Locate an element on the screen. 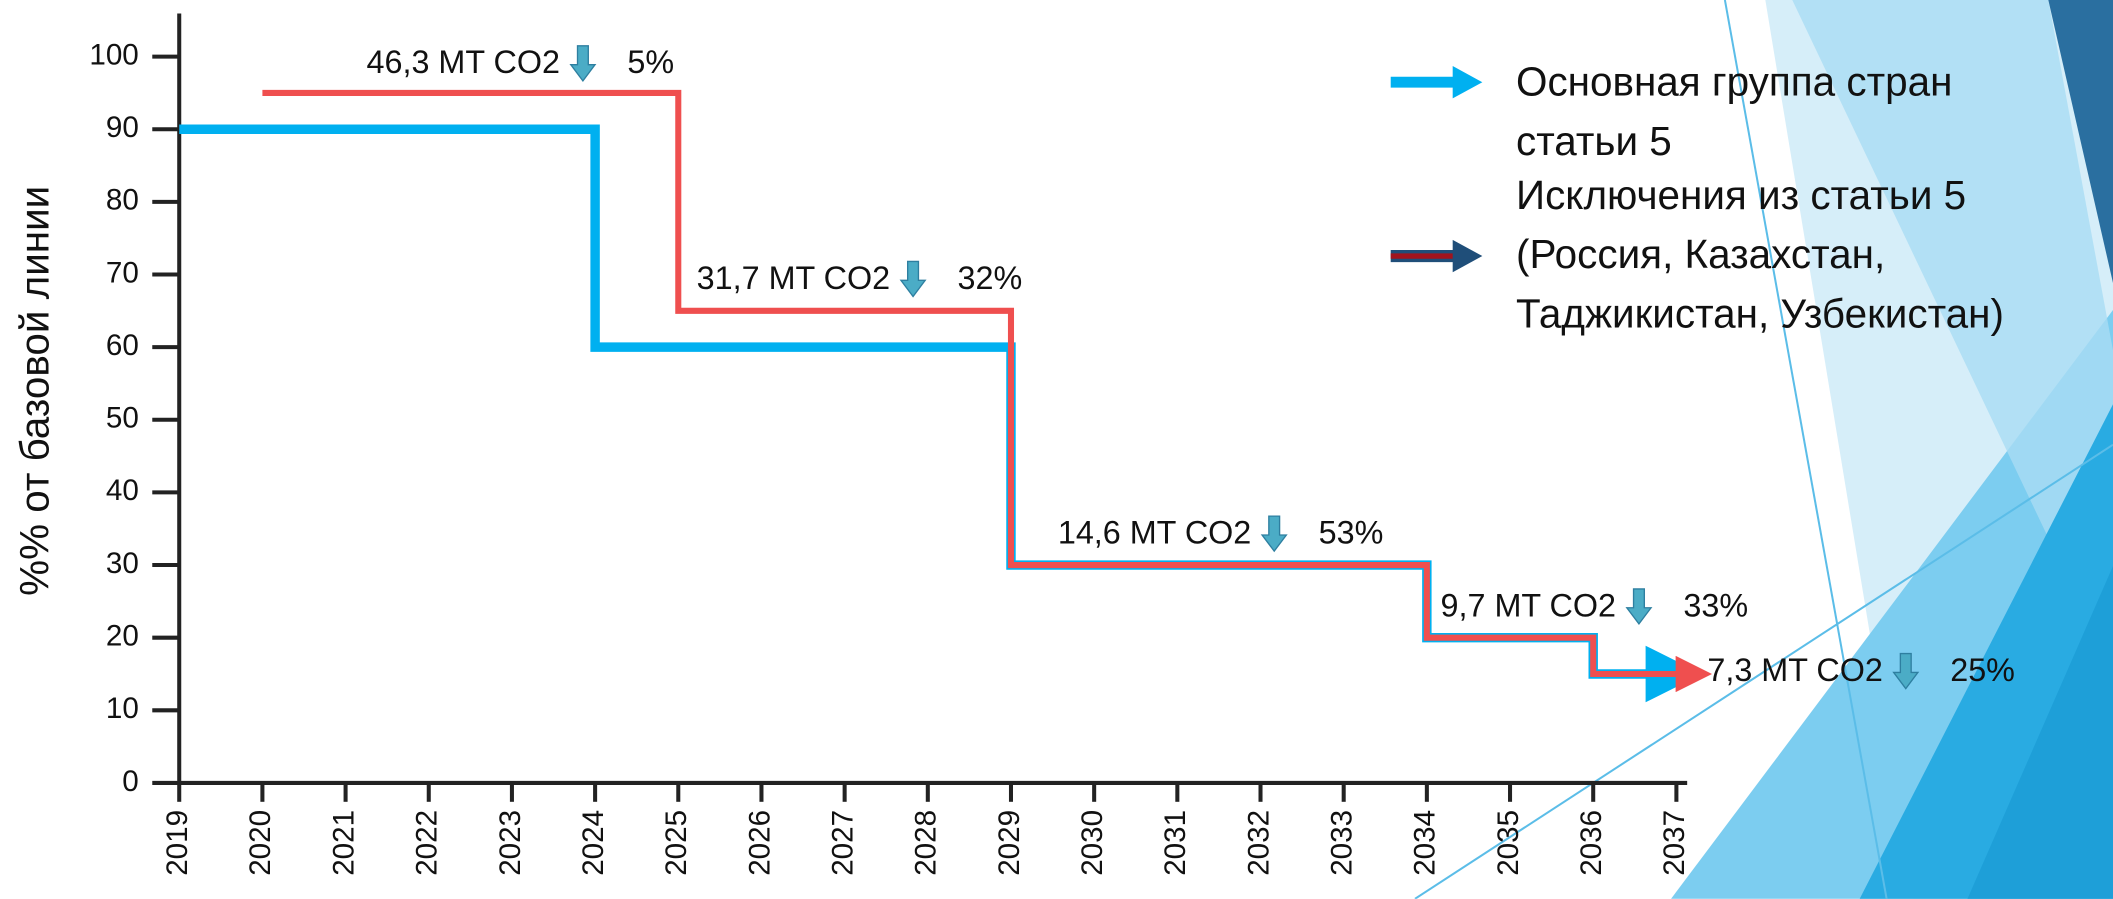 The height and width of the screenshot is (899, 2113). annotation-text: 7,3 MT CO2 is located at coordinates (1794, 670).